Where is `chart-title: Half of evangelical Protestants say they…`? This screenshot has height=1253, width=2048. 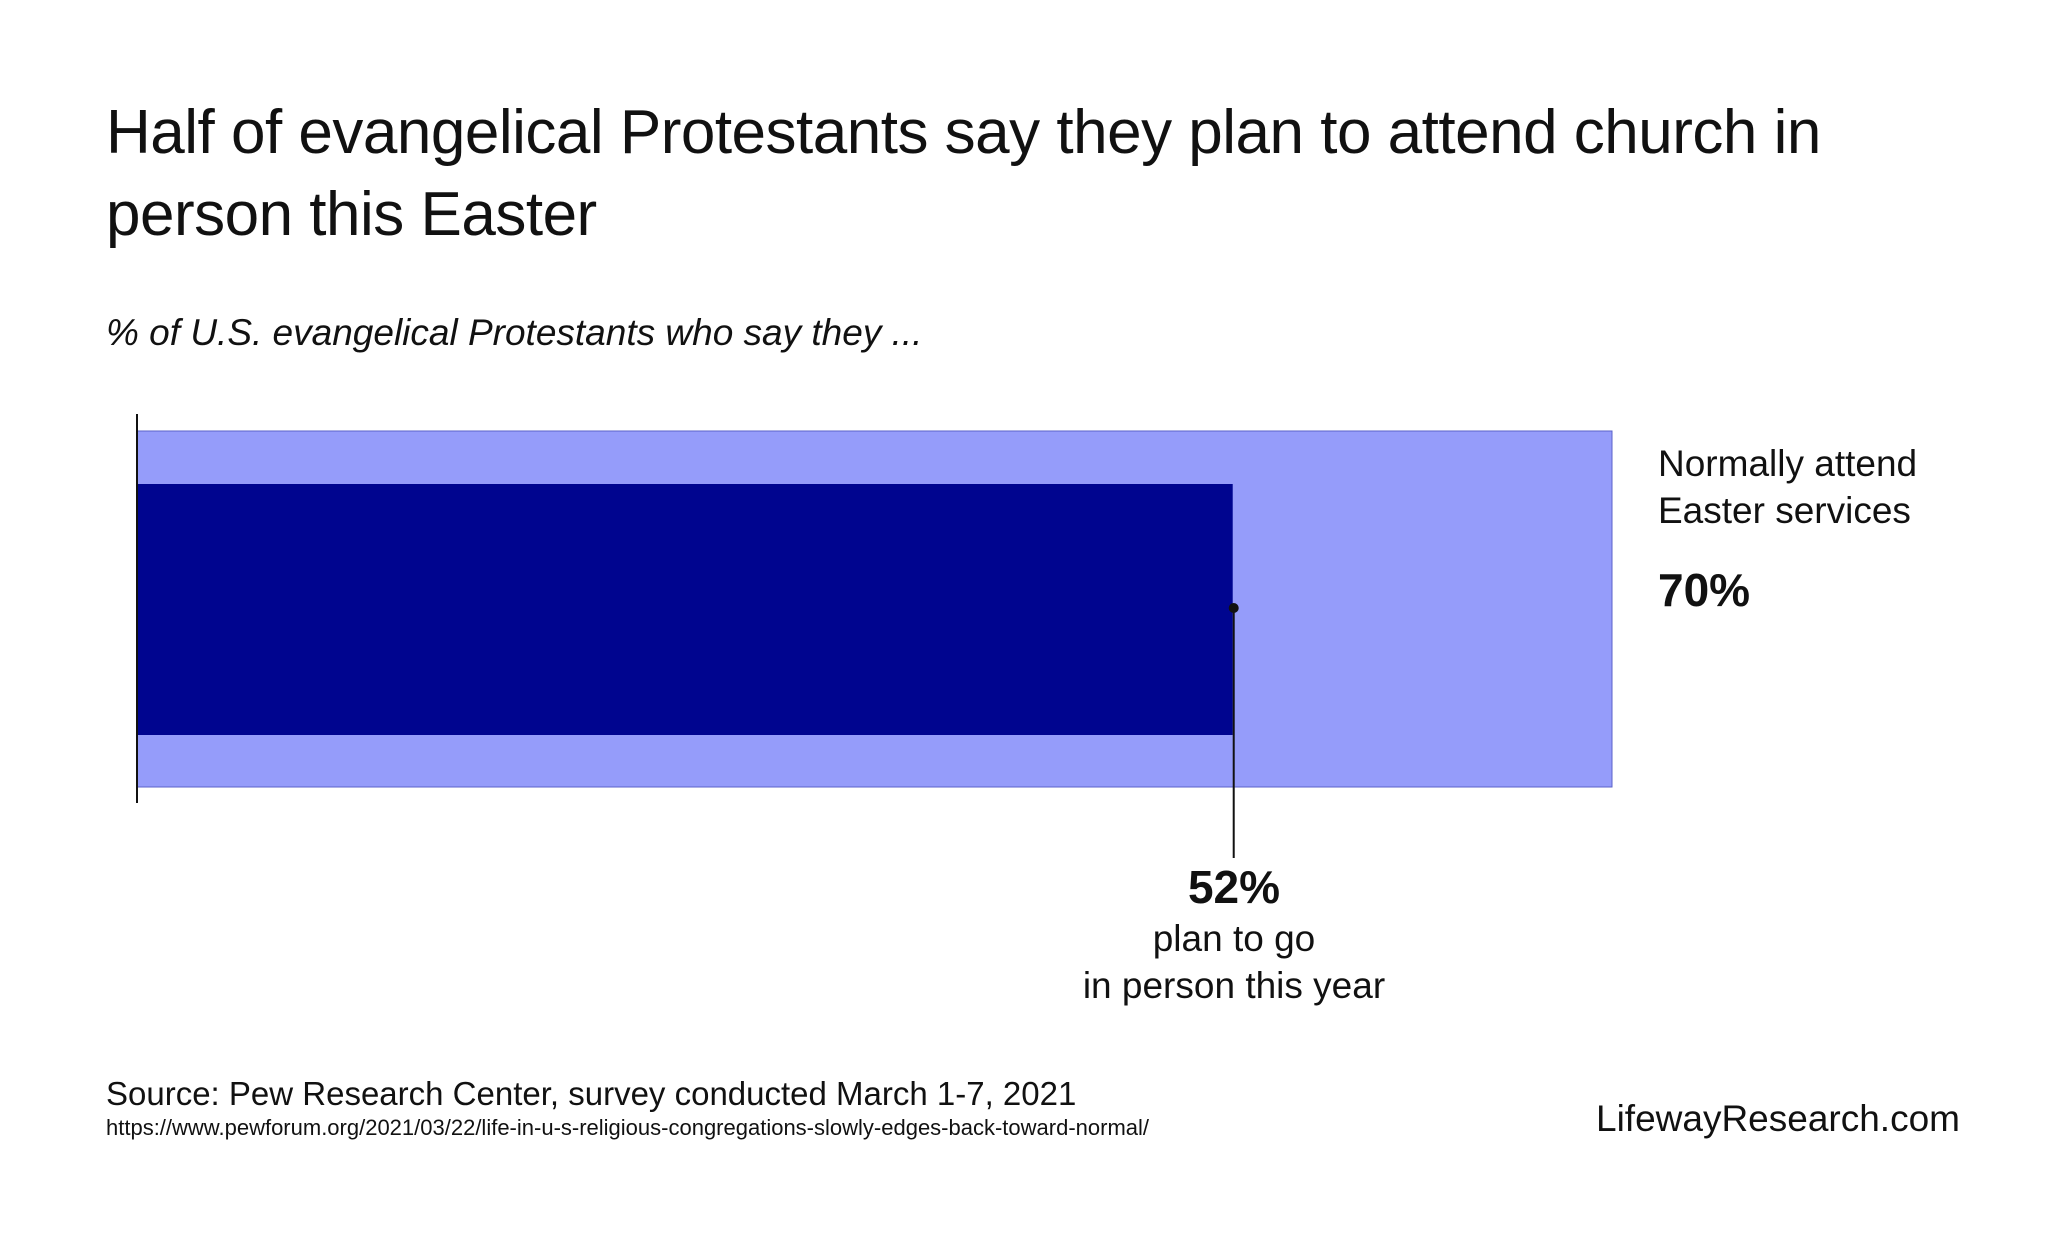
chart-title: Half of evangelical Protestants say they… is located at coordinates (963, 173).